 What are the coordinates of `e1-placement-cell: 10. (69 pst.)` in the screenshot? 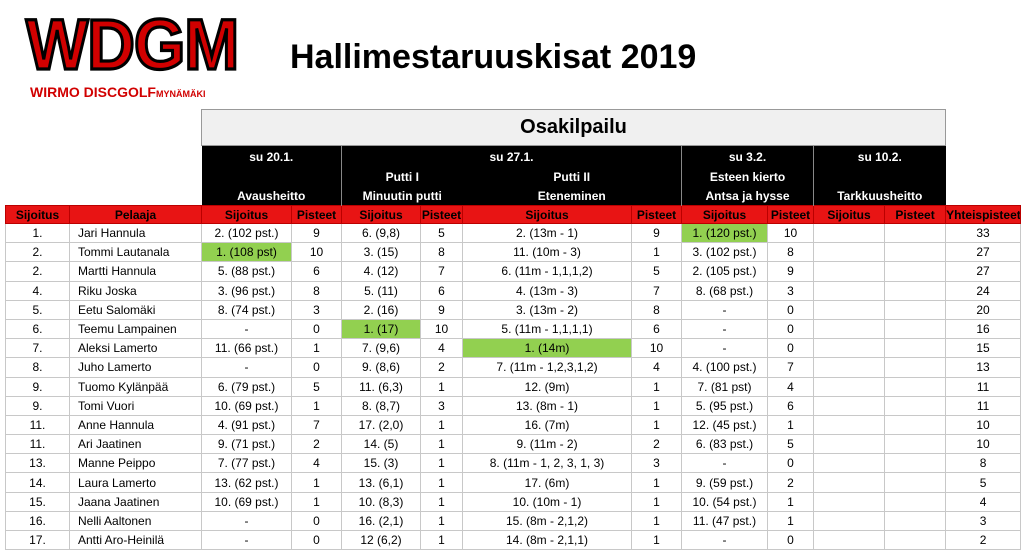 It's located at (246, 501).